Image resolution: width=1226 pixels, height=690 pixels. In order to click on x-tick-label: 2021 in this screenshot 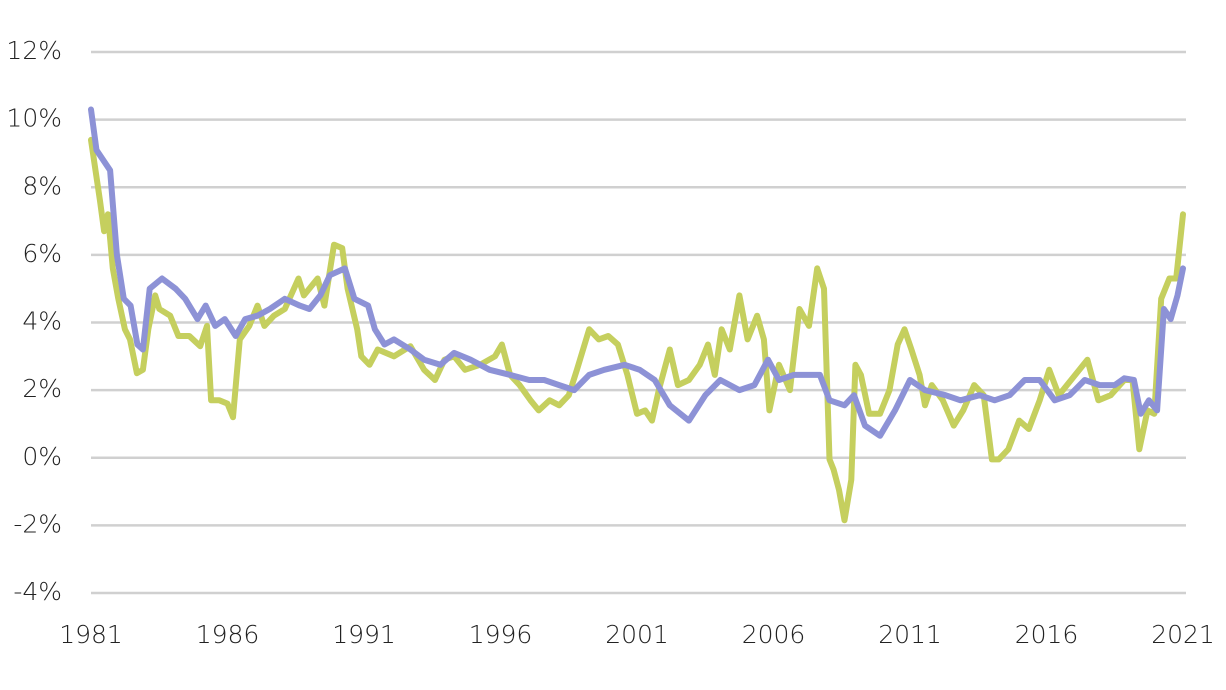, I will do `click(1183, 634)`.